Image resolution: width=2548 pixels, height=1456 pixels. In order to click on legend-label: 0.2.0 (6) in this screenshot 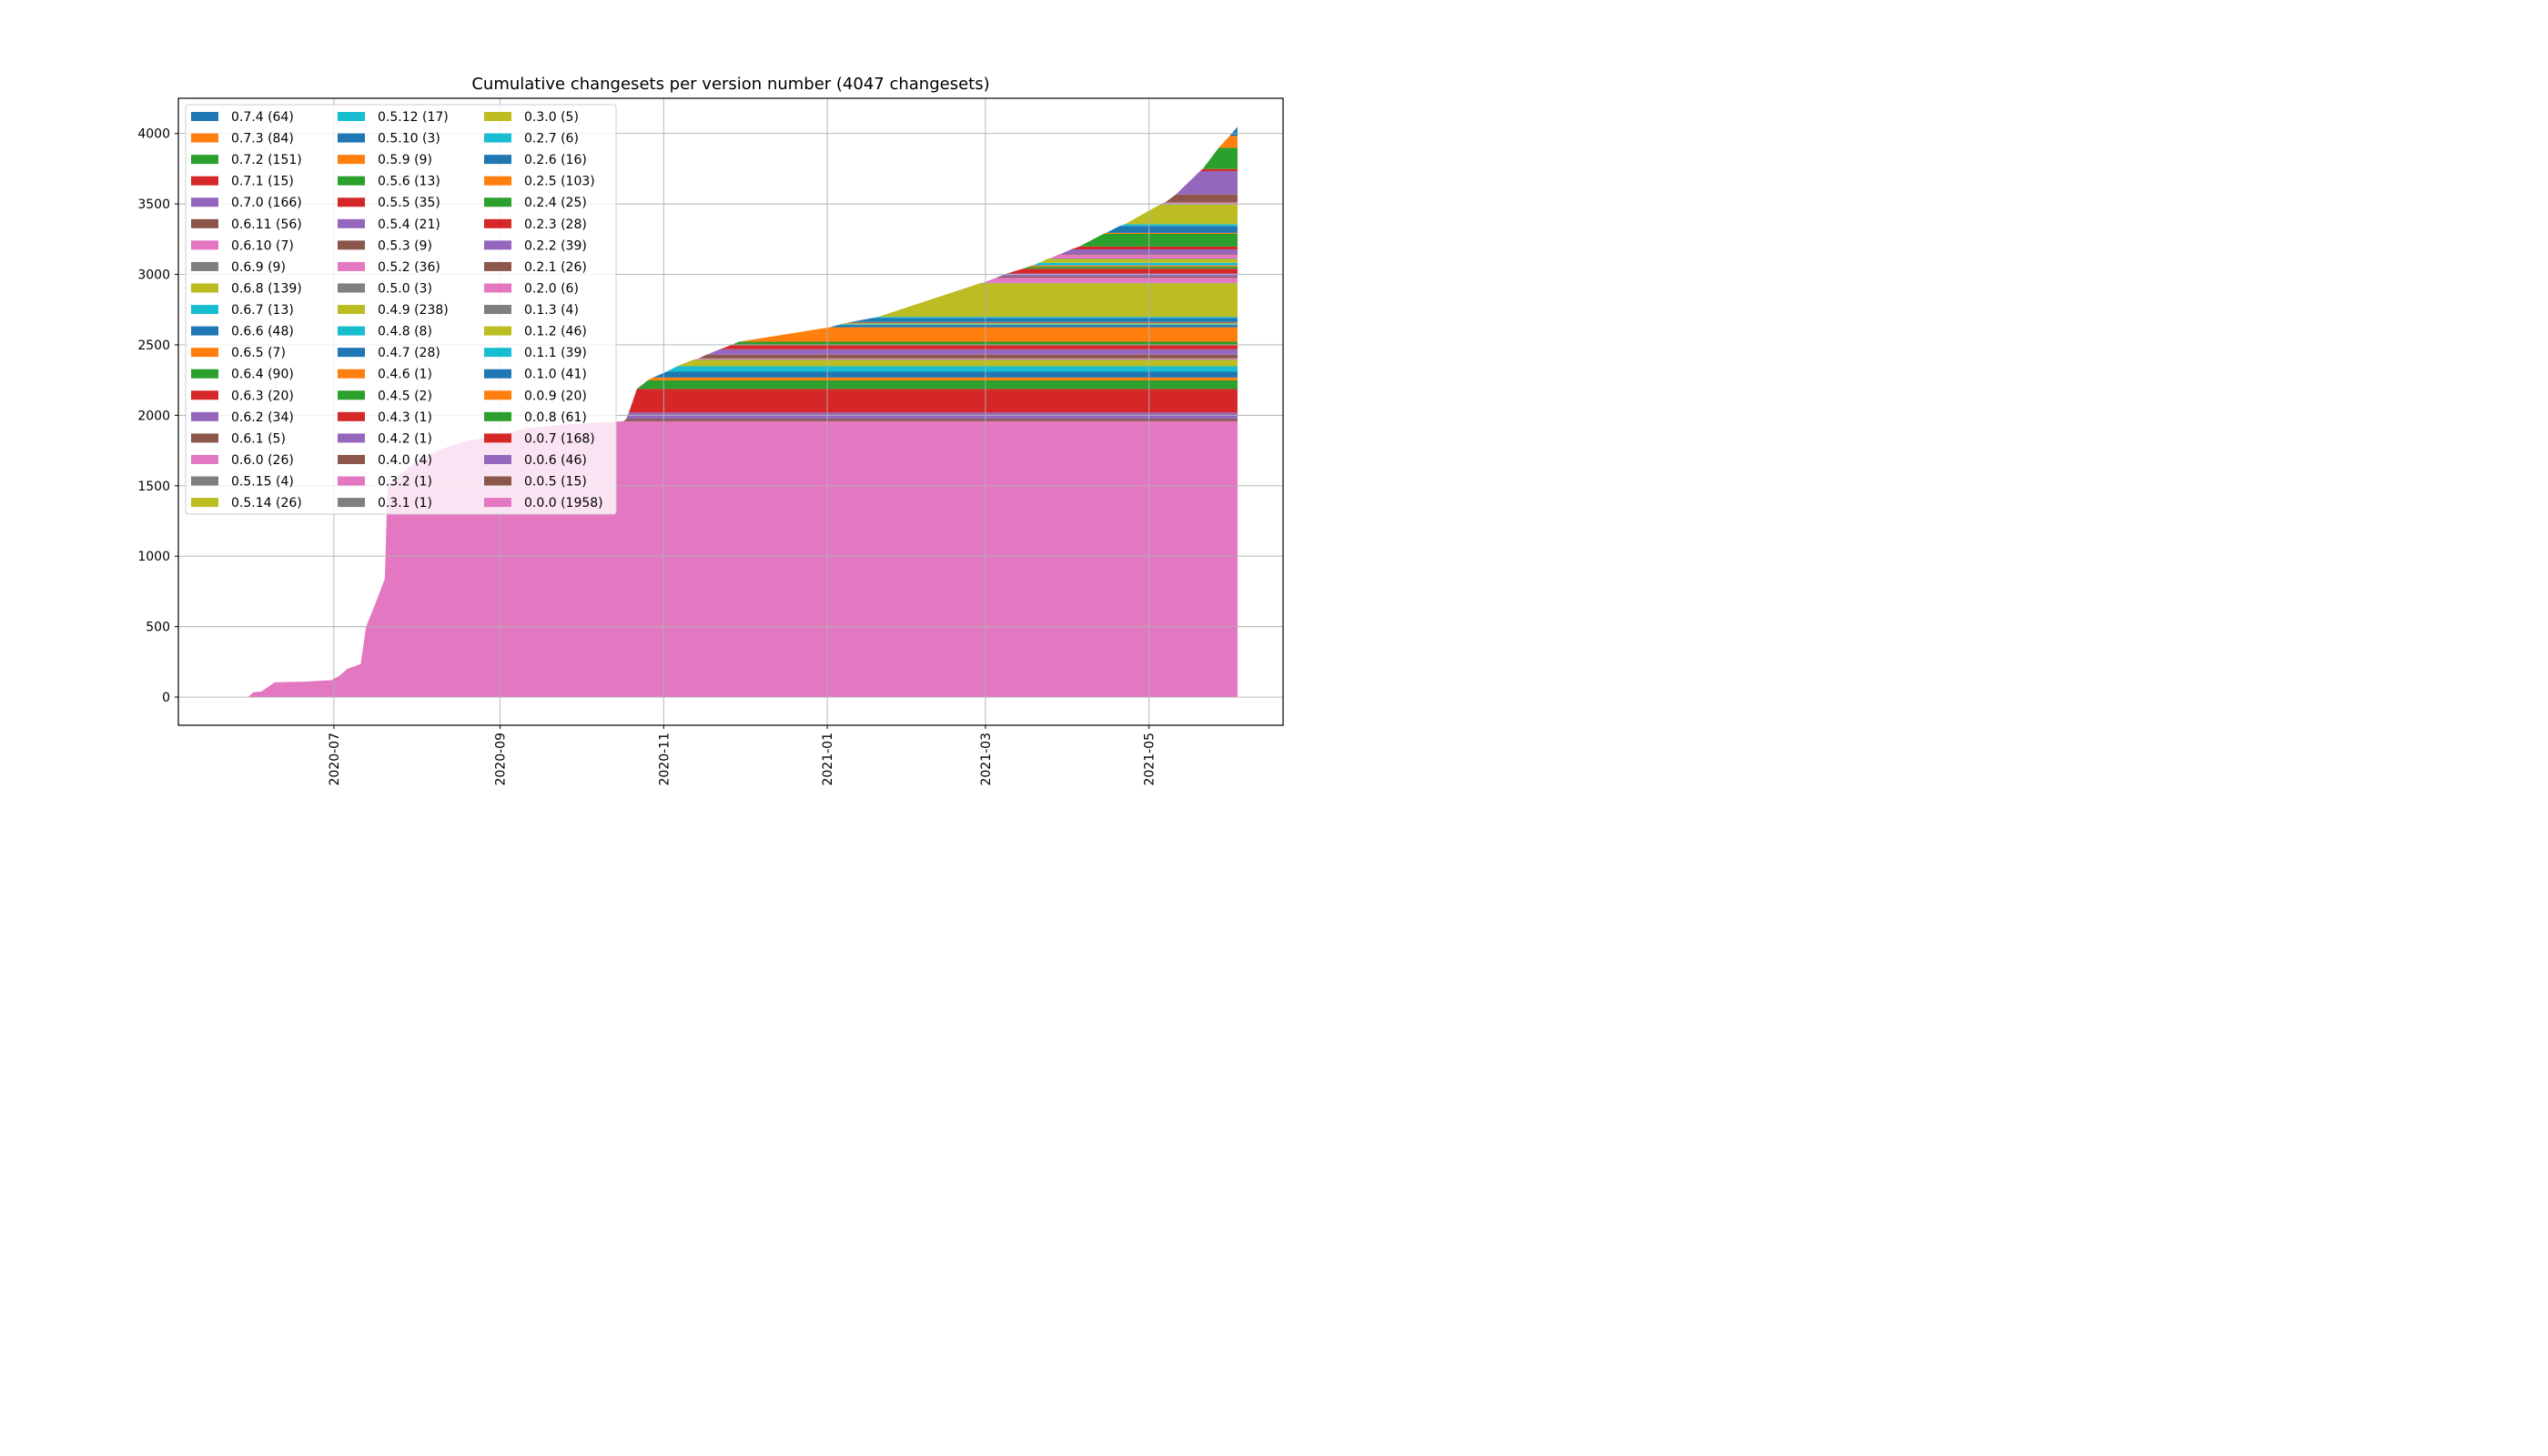, I will do `click(552, 289)`.